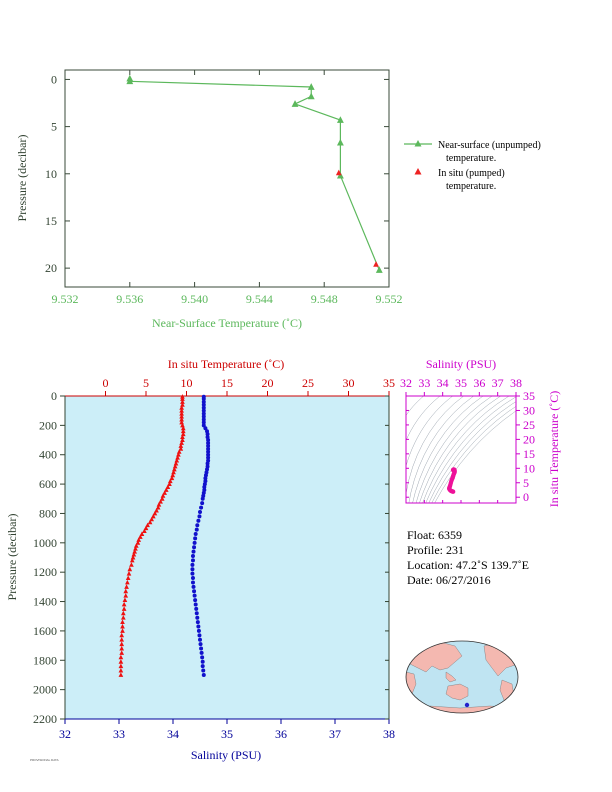 The width and height of the screenshot is (612, 792). What do you see at coordinates (529, 410) in the screenshot?
I see `ts-ytick-label: 30` at bounding box center [529, 410].